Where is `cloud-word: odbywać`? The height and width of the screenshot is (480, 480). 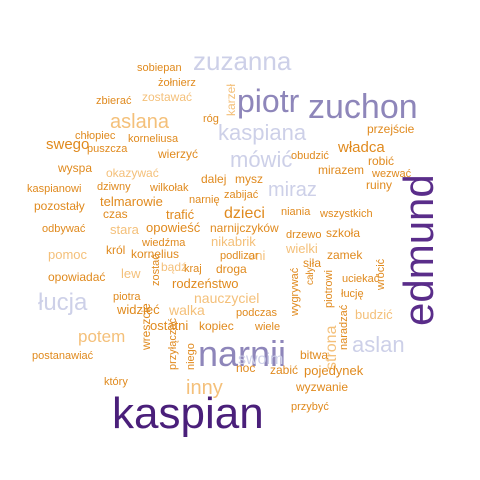 cloud-word: odbywać is located at coordinates (64, 229).